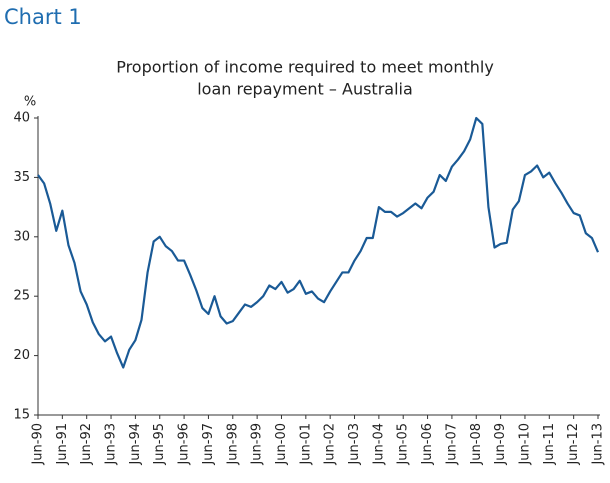 This screenshot has width=610, height=483. Describe the element at coordinates (378, 444) in the screenshot. I see `x-tick-label: Jun-04` at that location.